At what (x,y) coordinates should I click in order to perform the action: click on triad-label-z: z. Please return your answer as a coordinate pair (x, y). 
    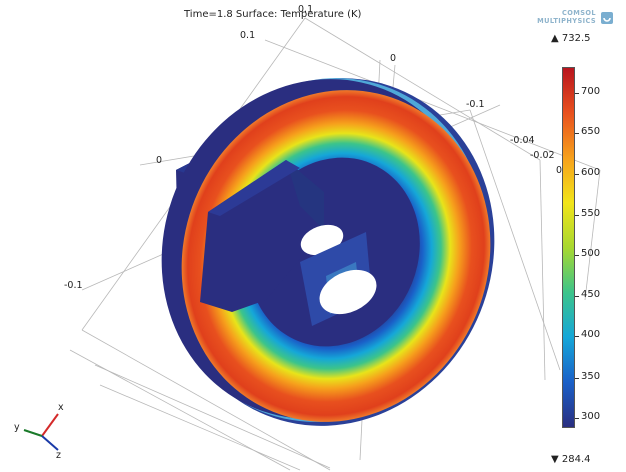
    Looking at the image, I should click on (58, 455).